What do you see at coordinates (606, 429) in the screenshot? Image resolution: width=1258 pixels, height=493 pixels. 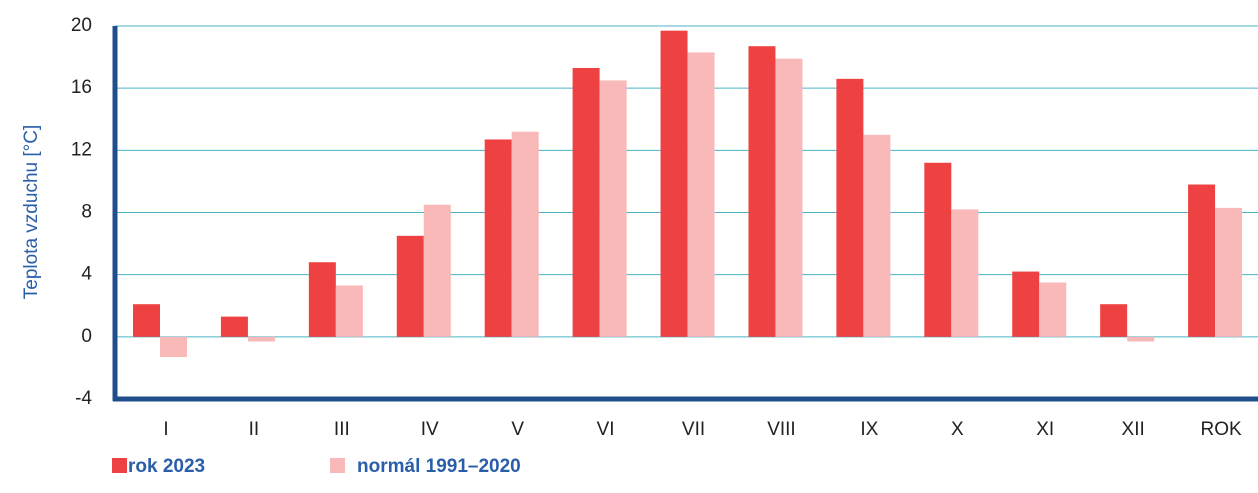 I see `x-tick-label: VI` at bounding box center [606, 429].